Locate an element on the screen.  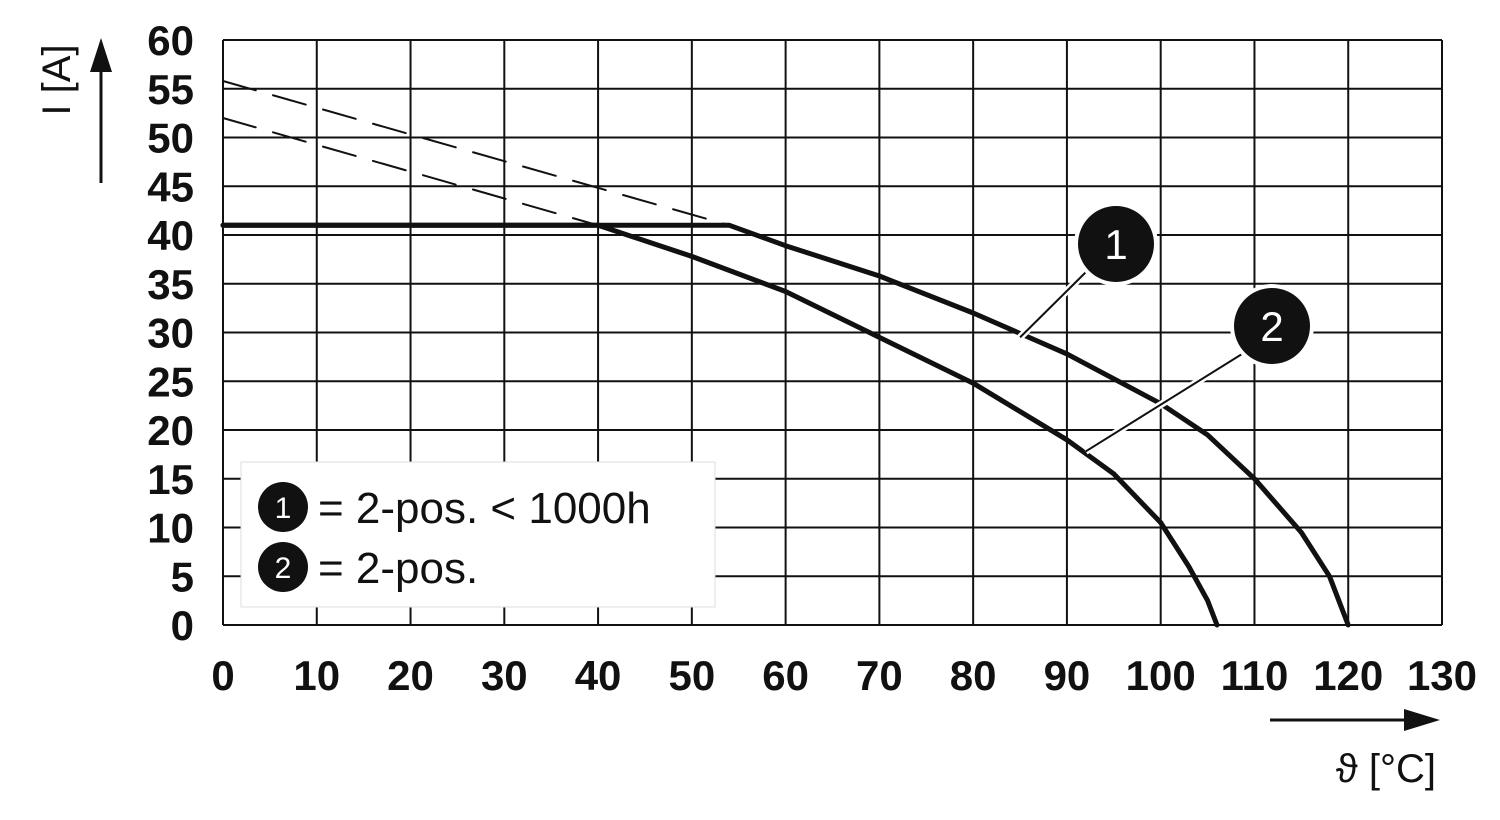
y-tick-label-20: 20 is located at coordinates (170, 430).